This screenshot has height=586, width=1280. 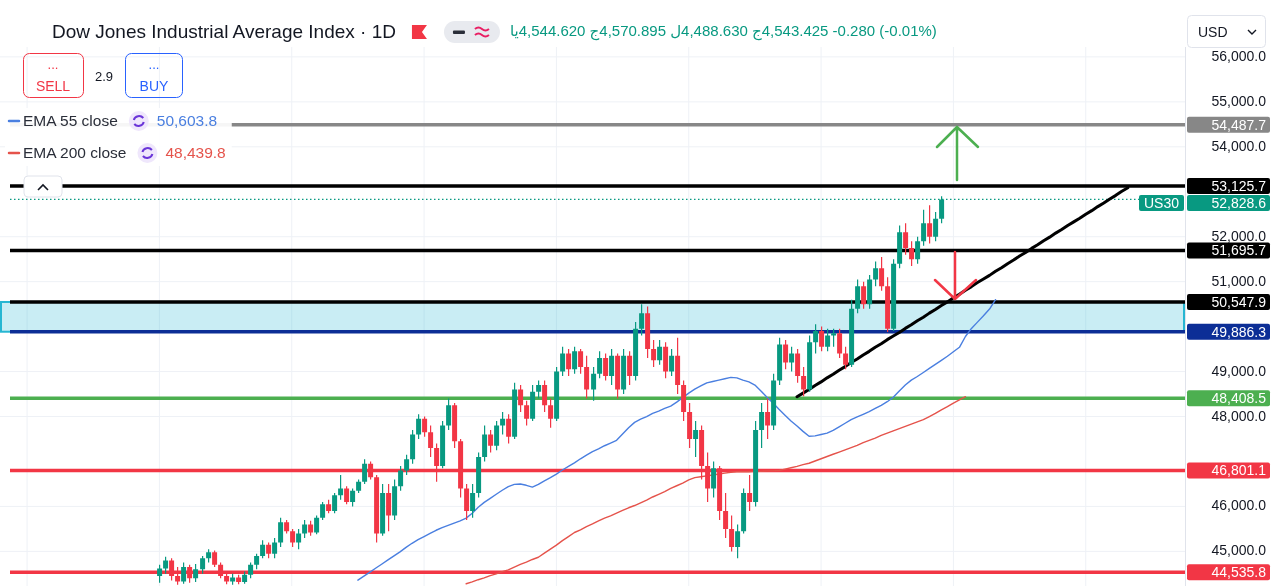 I want to click on annotation: 50,603.8, so click(x=187, y=120).